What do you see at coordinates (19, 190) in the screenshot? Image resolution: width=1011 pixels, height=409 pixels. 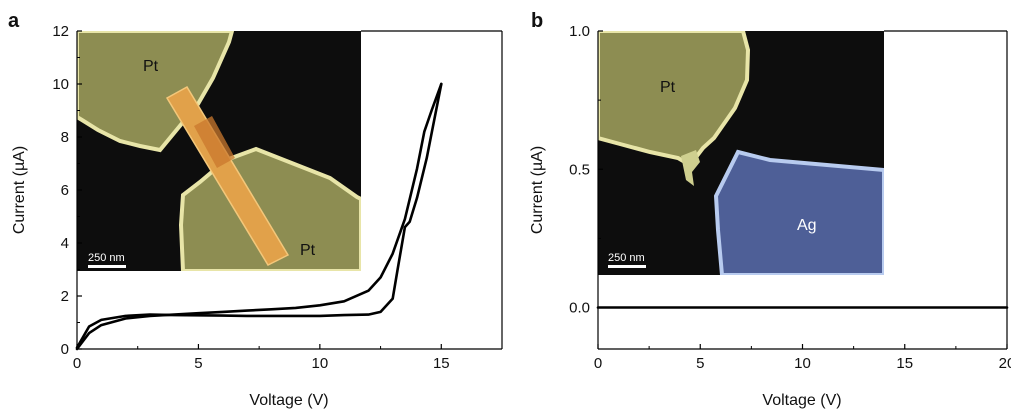 I see `panel-a-ylabel: Current (µA)` at bounding box center [19, 190].